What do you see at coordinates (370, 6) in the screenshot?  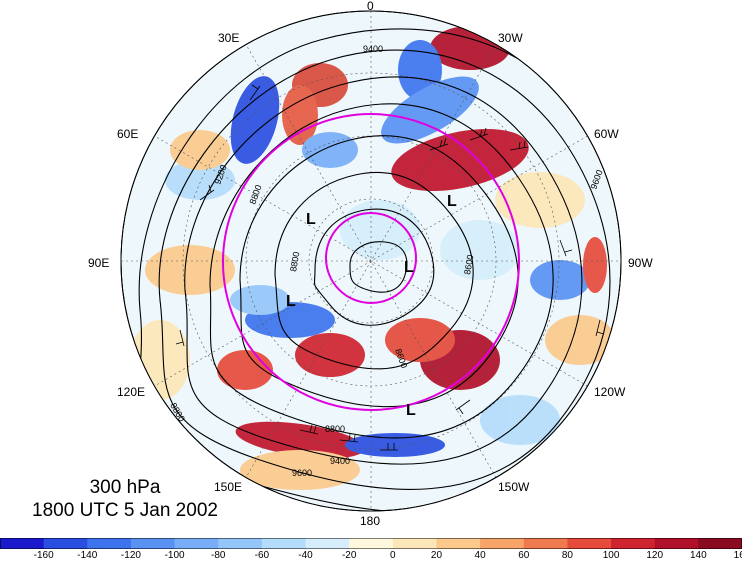 I see `longitude-label-0: 0` at bounding box center [370, 6].